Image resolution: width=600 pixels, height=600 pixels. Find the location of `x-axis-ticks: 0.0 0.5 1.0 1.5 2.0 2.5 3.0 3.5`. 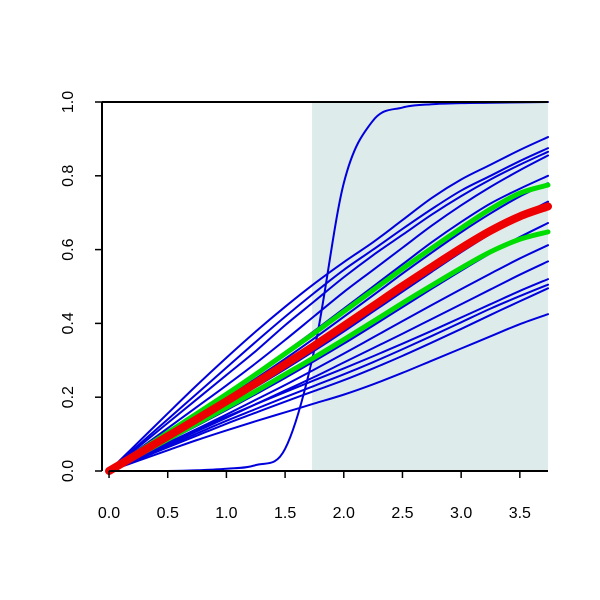

x-axis-ticks: 0.0 0.5 1.0 1.5 2.0 2.5 3.0 3.5 is located at coordinates (314, 496).